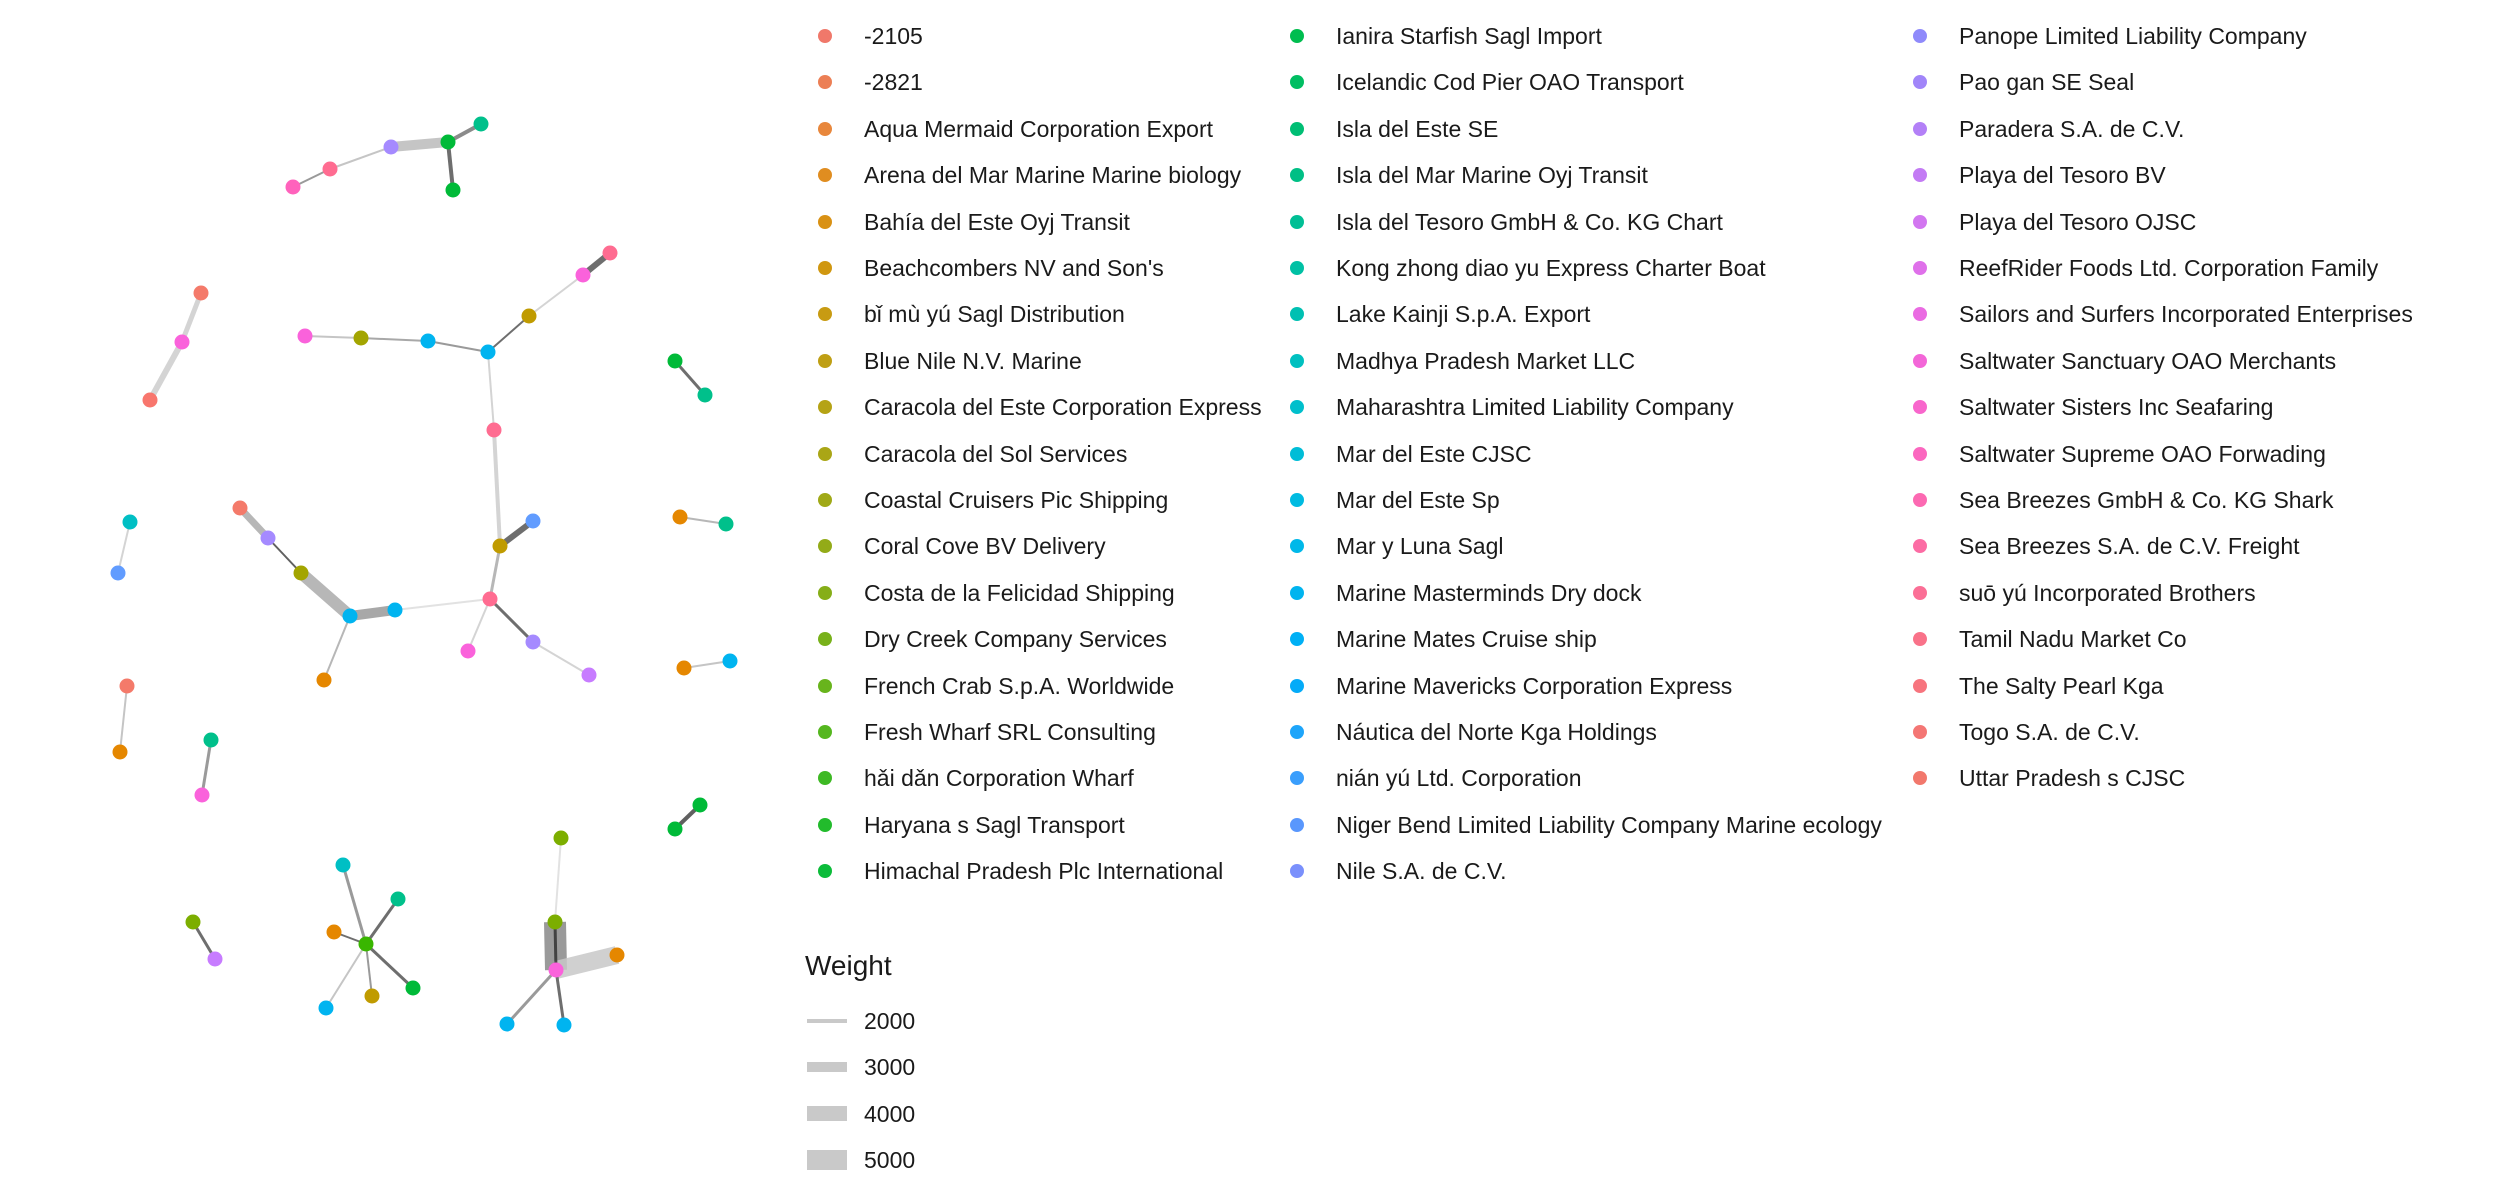  What do you see at coordinates (1469, 36) in the screenshot?
I see `legend-label: Ianira Starfish Sagl Import` at bounding box center [1469, 36].